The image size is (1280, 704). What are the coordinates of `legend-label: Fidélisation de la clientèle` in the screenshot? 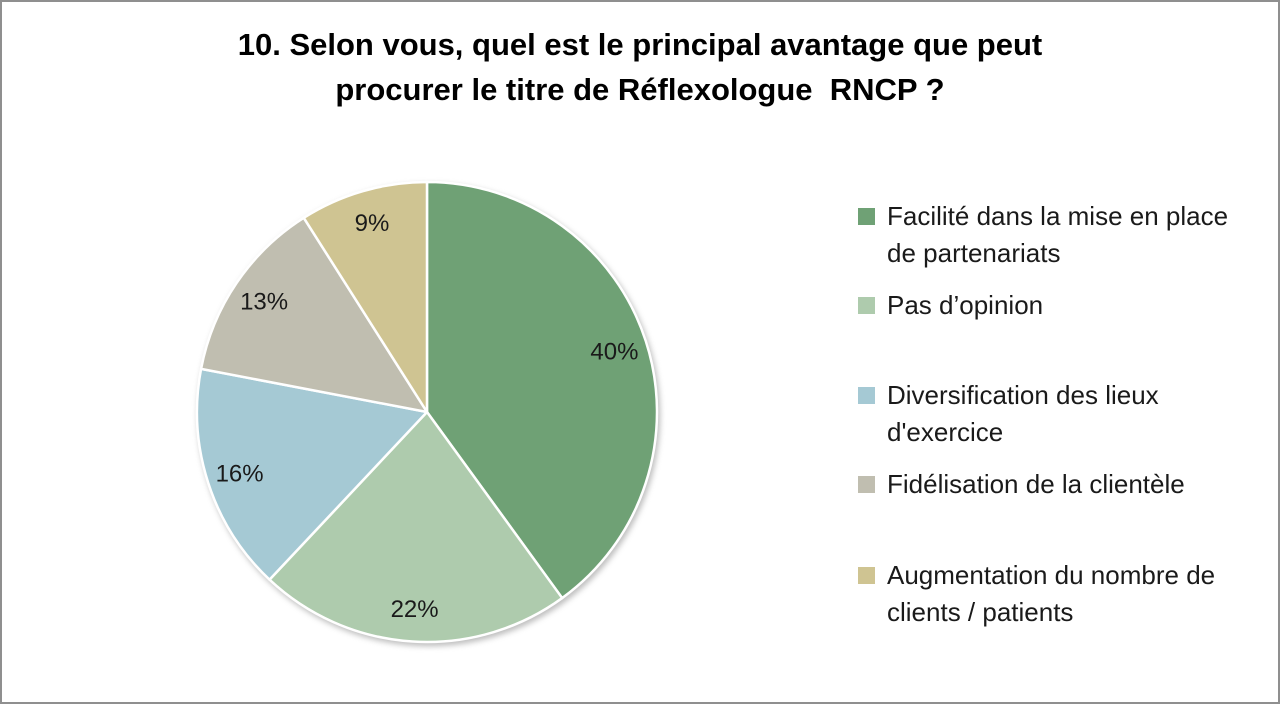 It's located at (1036, 484).